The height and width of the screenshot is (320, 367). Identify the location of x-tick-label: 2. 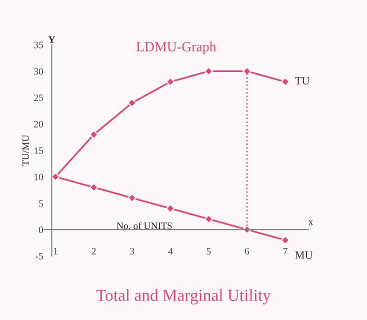
(94, 251).